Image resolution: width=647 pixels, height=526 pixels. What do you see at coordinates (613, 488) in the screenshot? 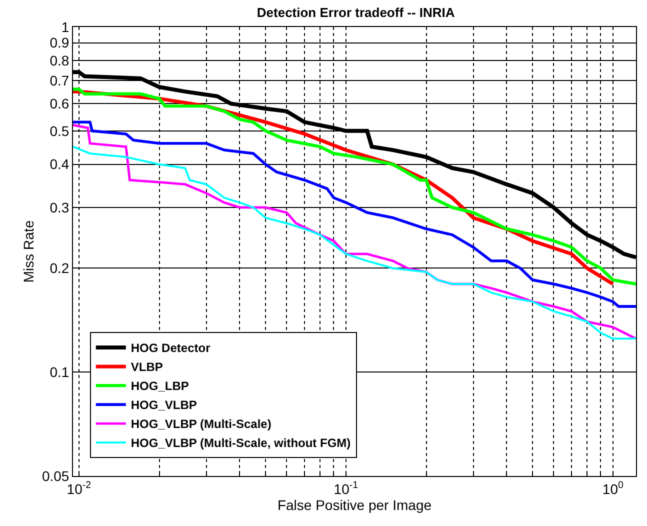
I see `x-tick-label: 10$^{0}$` at bounding box center [613, 488].